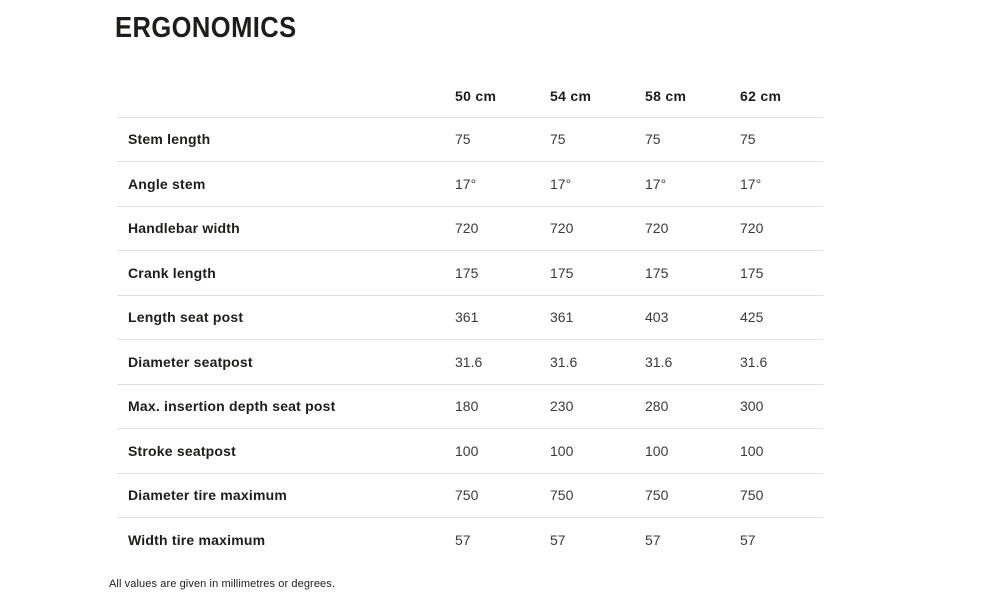  I want to click on row-label: Stroke seatpost, so click(286, 451).